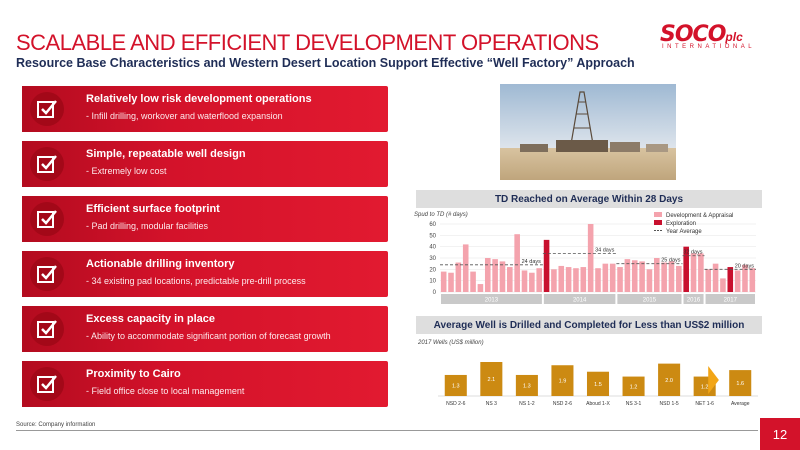  Describe the element at coordinates (658, 222) in the screenshot. I see `legend-swatch-exploration` at that location.